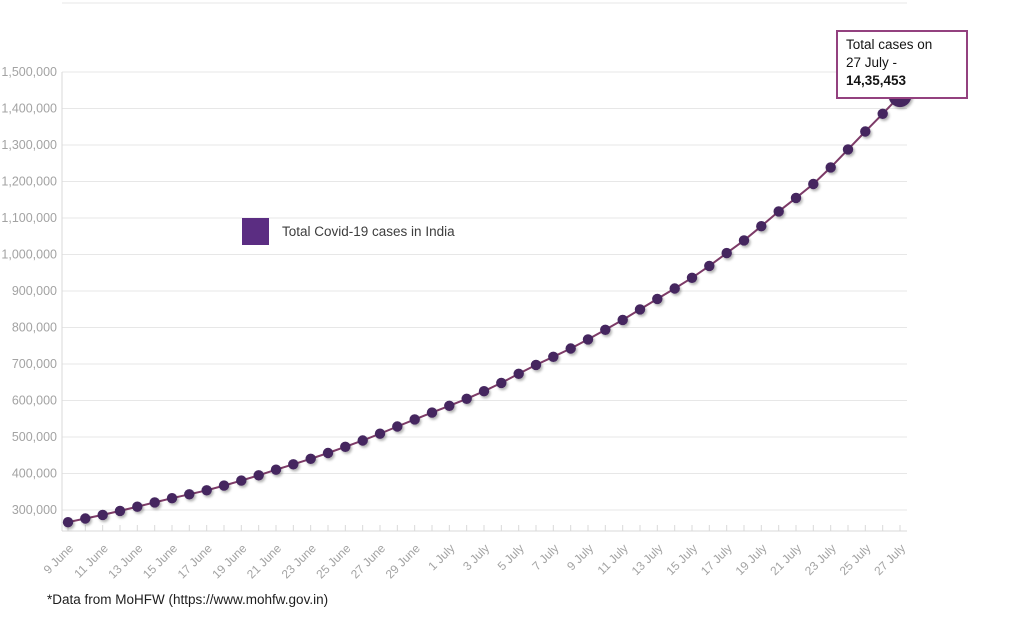 This screenshot has width=1024, height=622. I want to click on x-tick-label: 15 July, so click(681, 559).